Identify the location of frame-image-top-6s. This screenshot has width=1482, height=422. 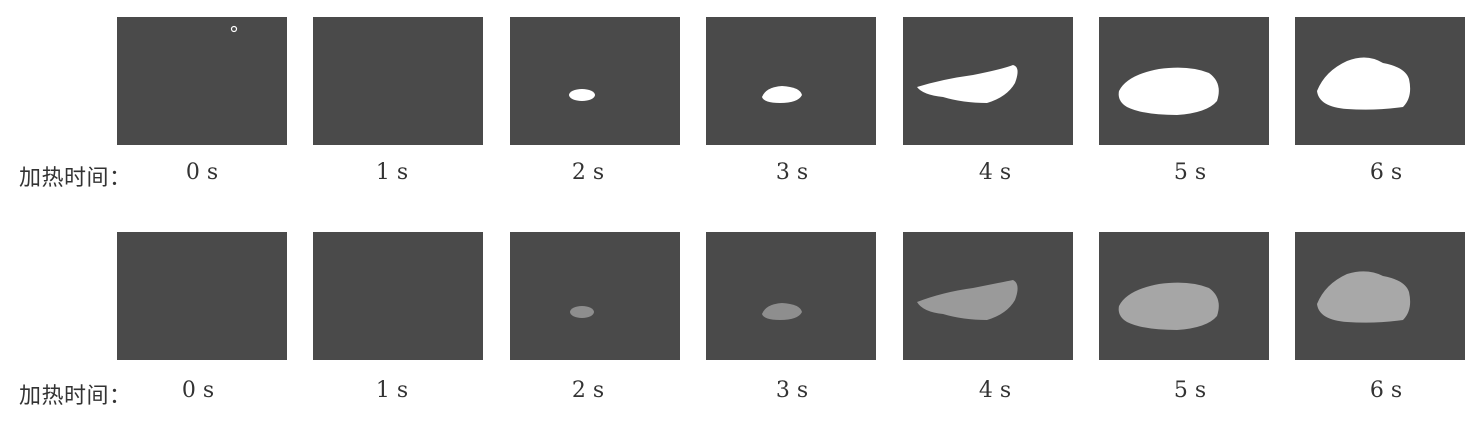
(1380, 81).